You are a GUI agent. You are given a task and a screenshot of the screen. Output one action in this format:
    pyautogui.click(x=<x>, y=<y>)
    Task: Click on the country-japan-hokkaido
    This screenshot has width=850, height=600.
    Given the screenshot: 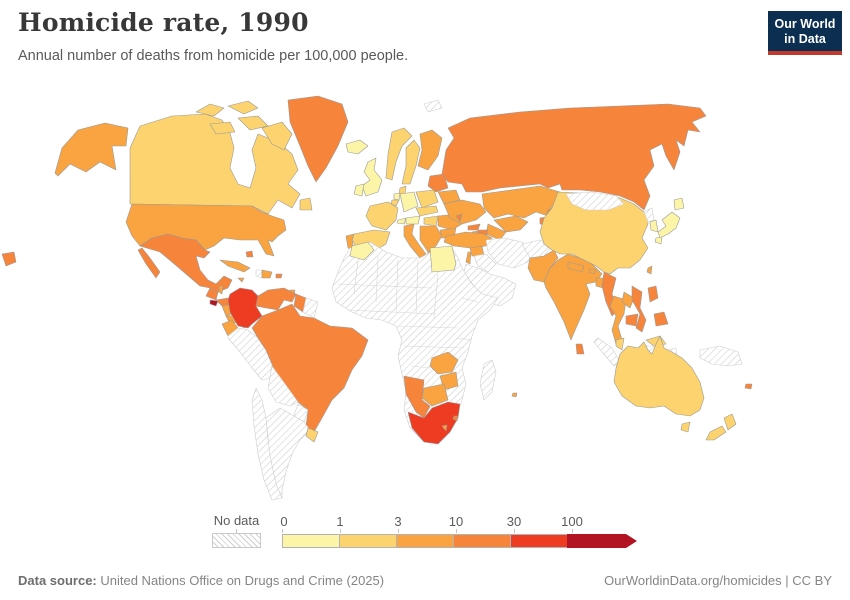 What is the action you would take?
    pyautogui.click(x=679, y=204)
    